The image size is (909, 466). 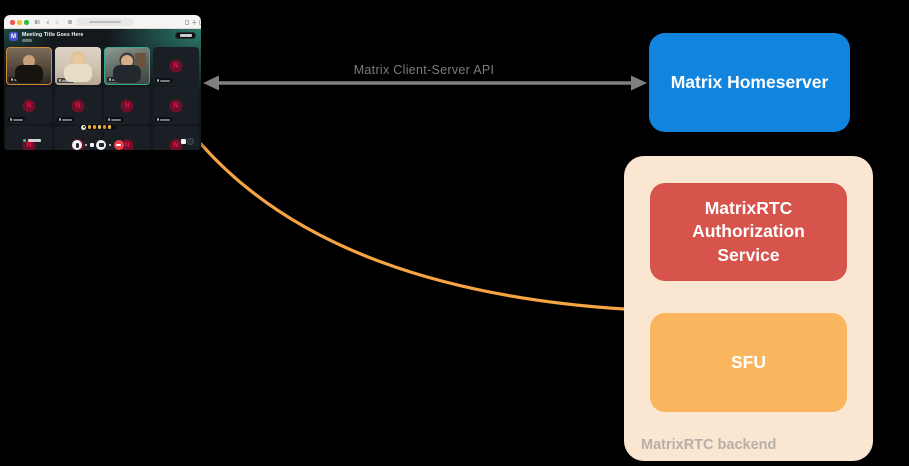 What do you see at coordinates (109, 145) in the screenshot?
I see `camera-chevron-icon` at bounding box center [109, 145].